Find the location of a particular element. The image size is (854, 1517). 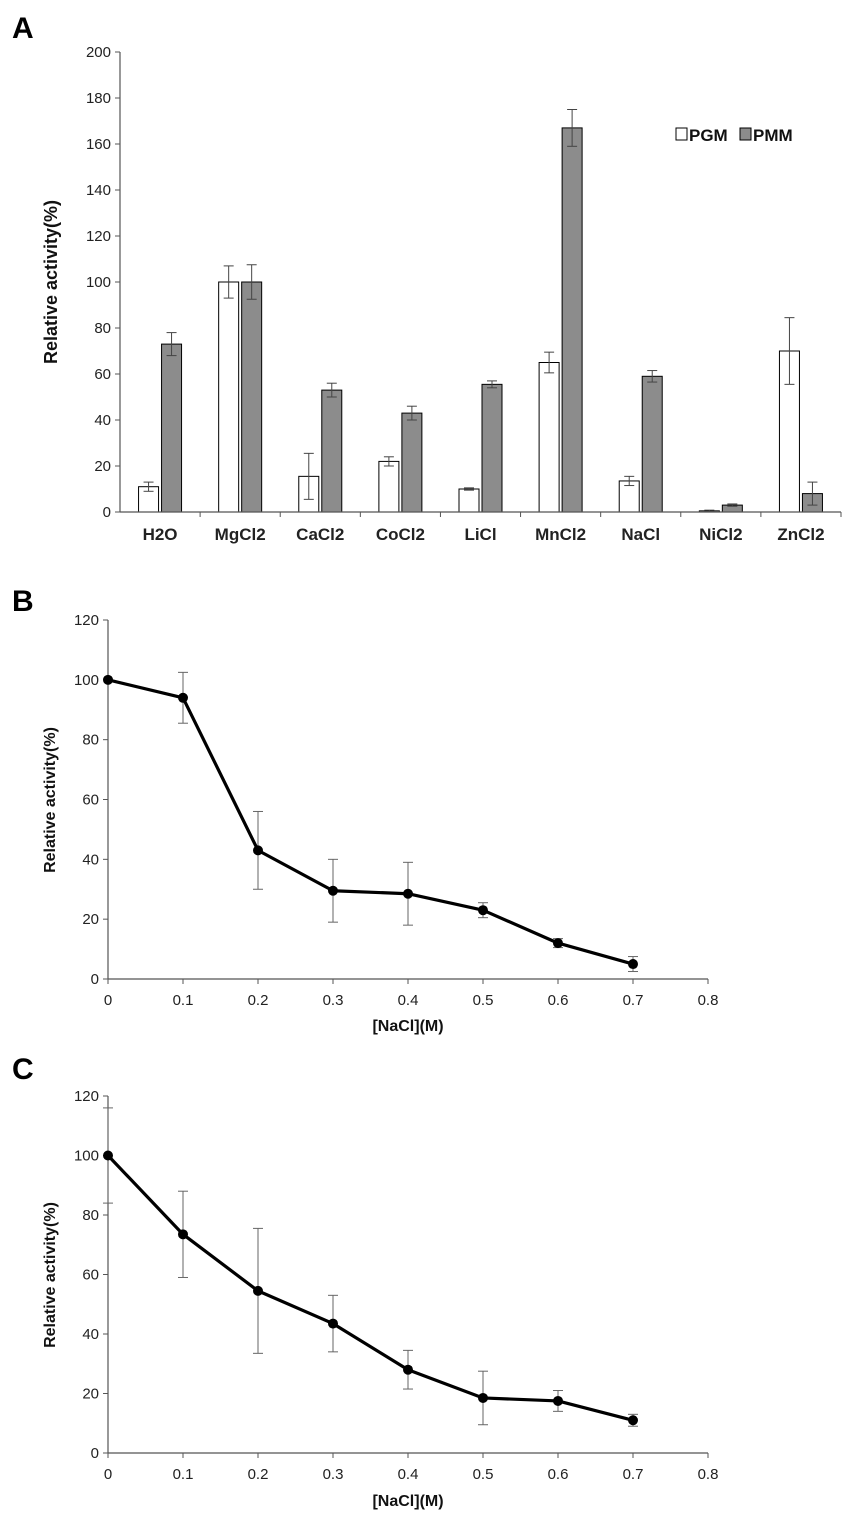

panel-c-series-line is located at coordinates (370, 1288).